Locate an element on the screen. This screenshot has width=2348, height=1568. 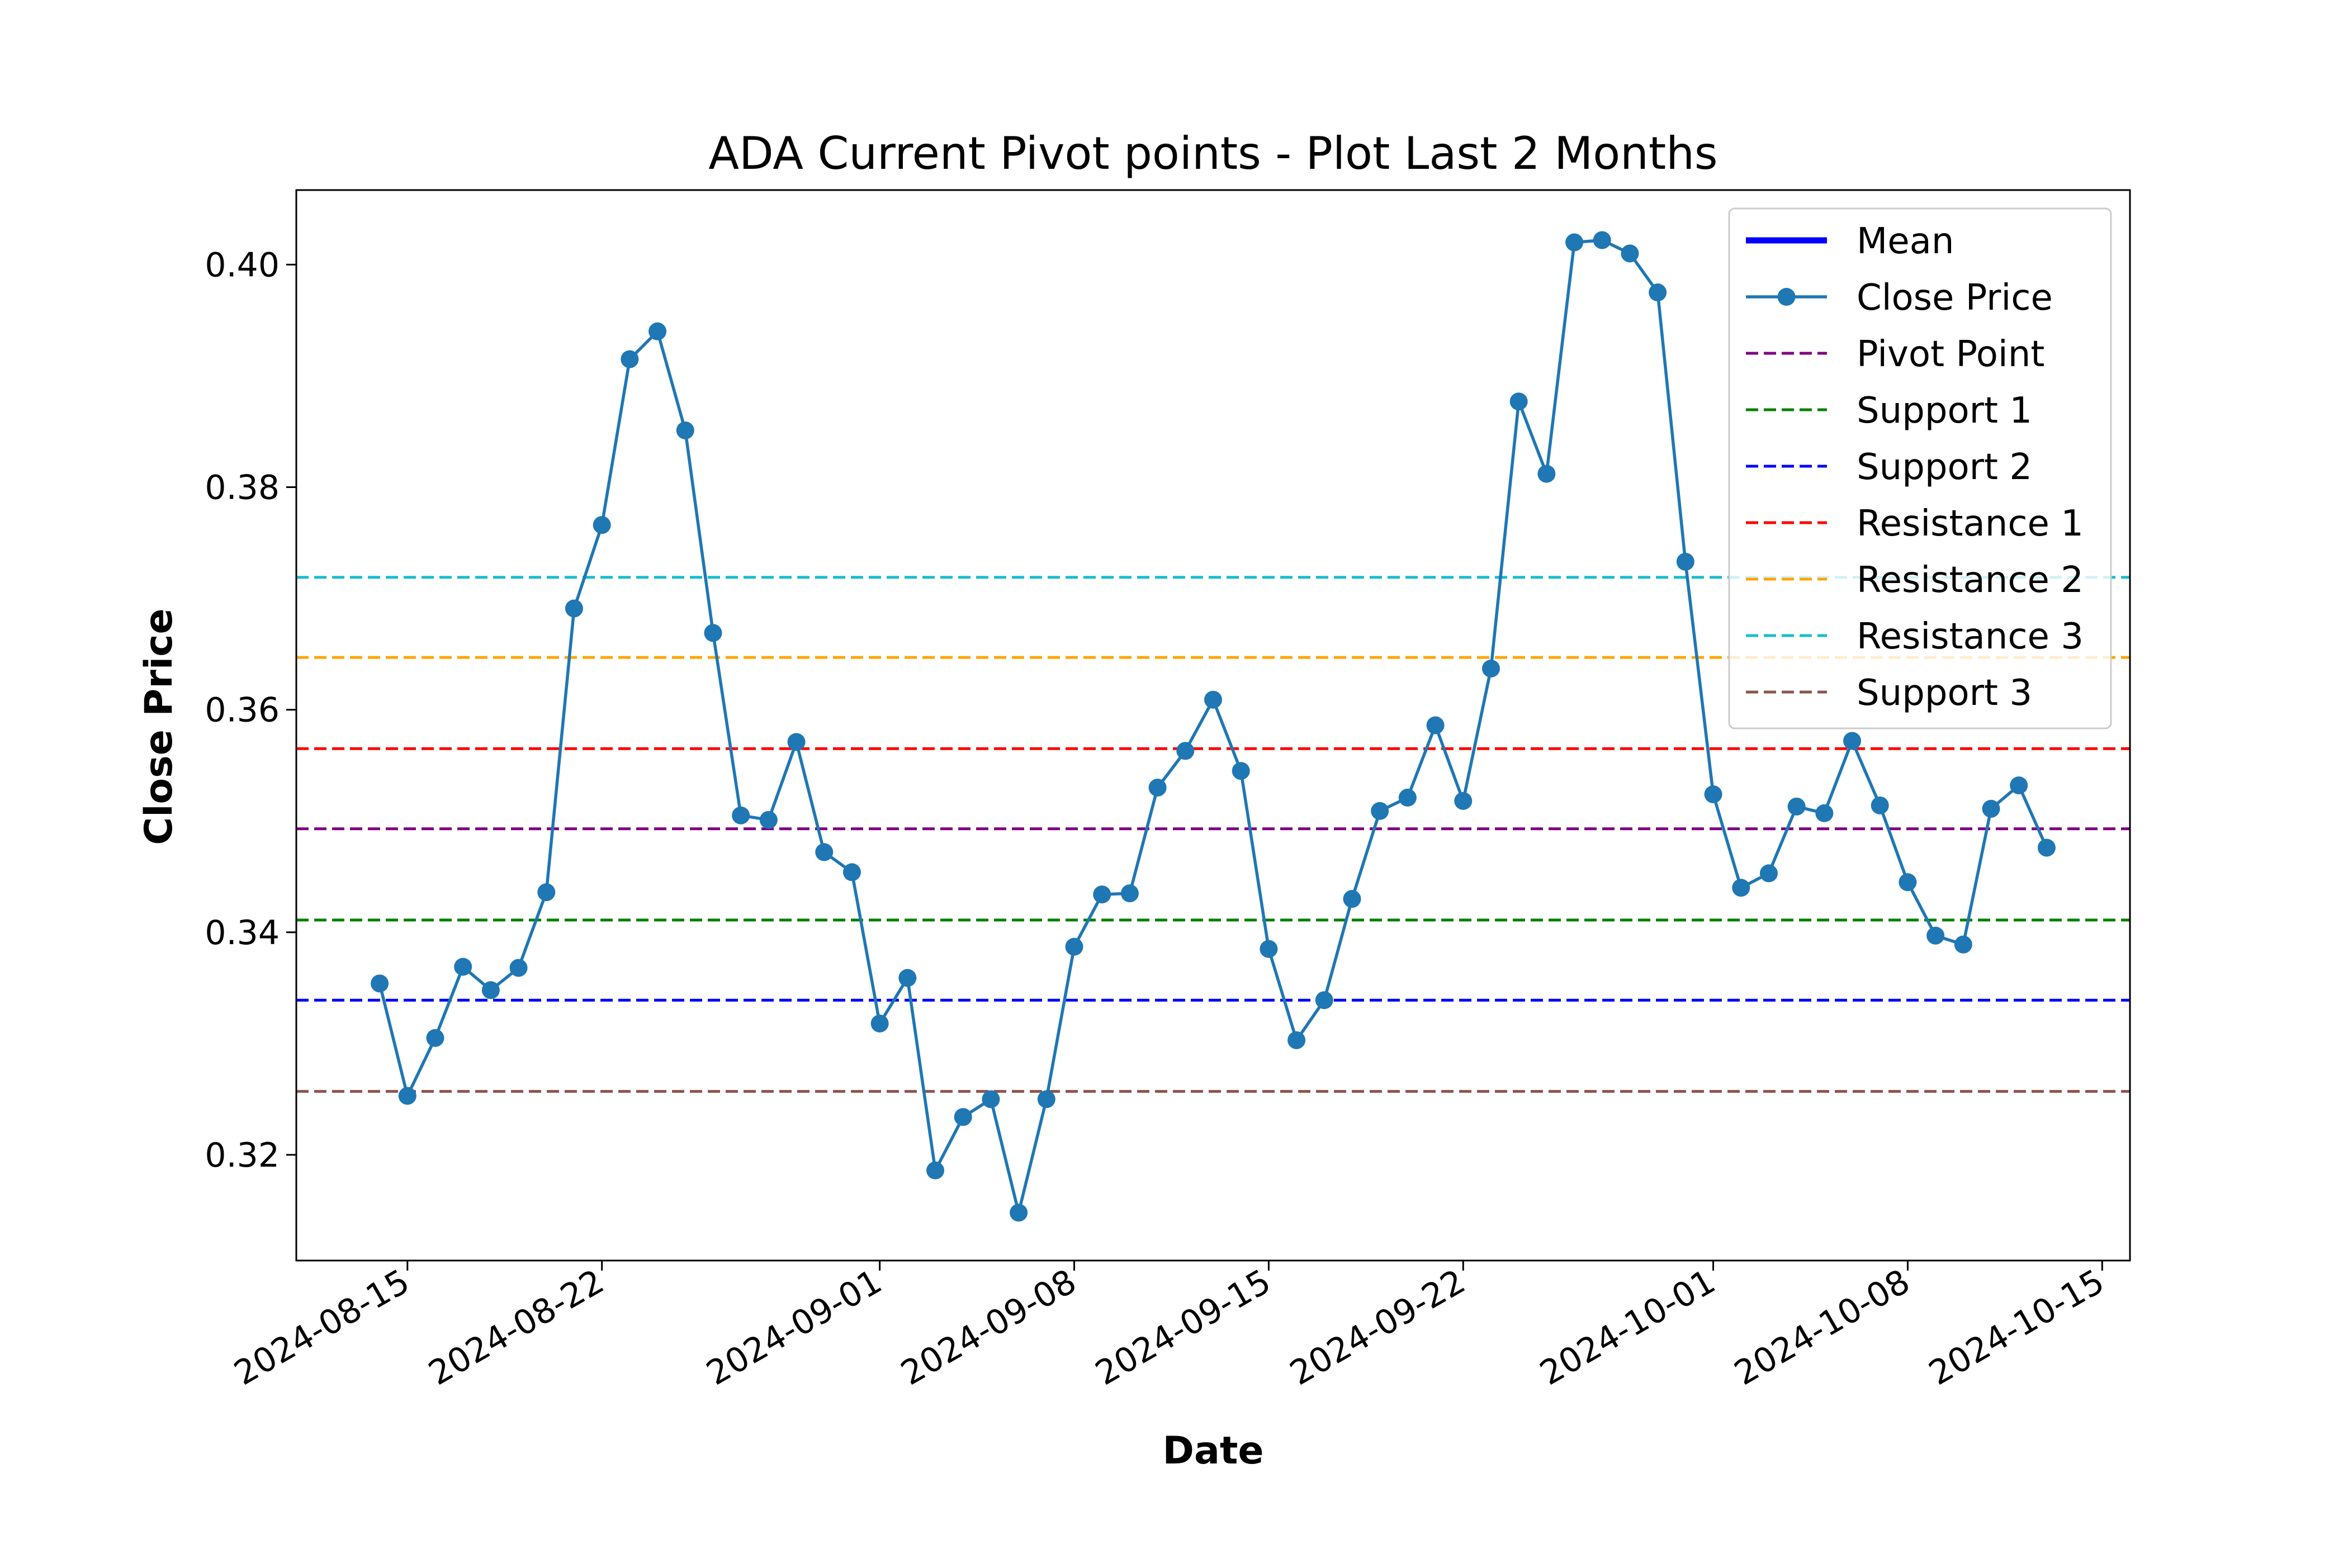
y-tick-label: 0.38 is located at coordinates (242, 488).